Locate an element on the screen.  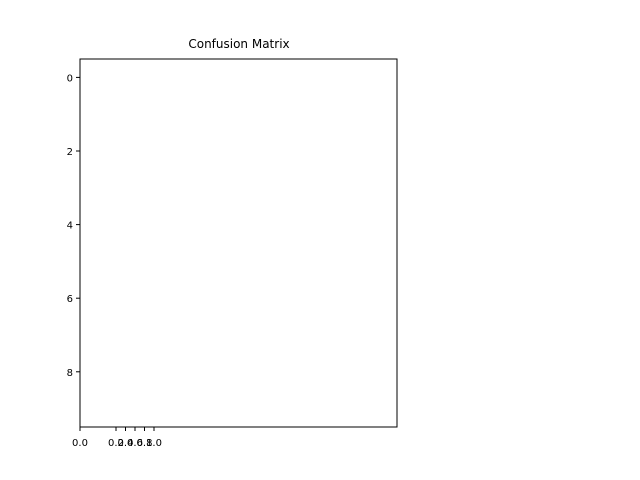
y-tick-label: 4 is located at coordinates (70, 226).